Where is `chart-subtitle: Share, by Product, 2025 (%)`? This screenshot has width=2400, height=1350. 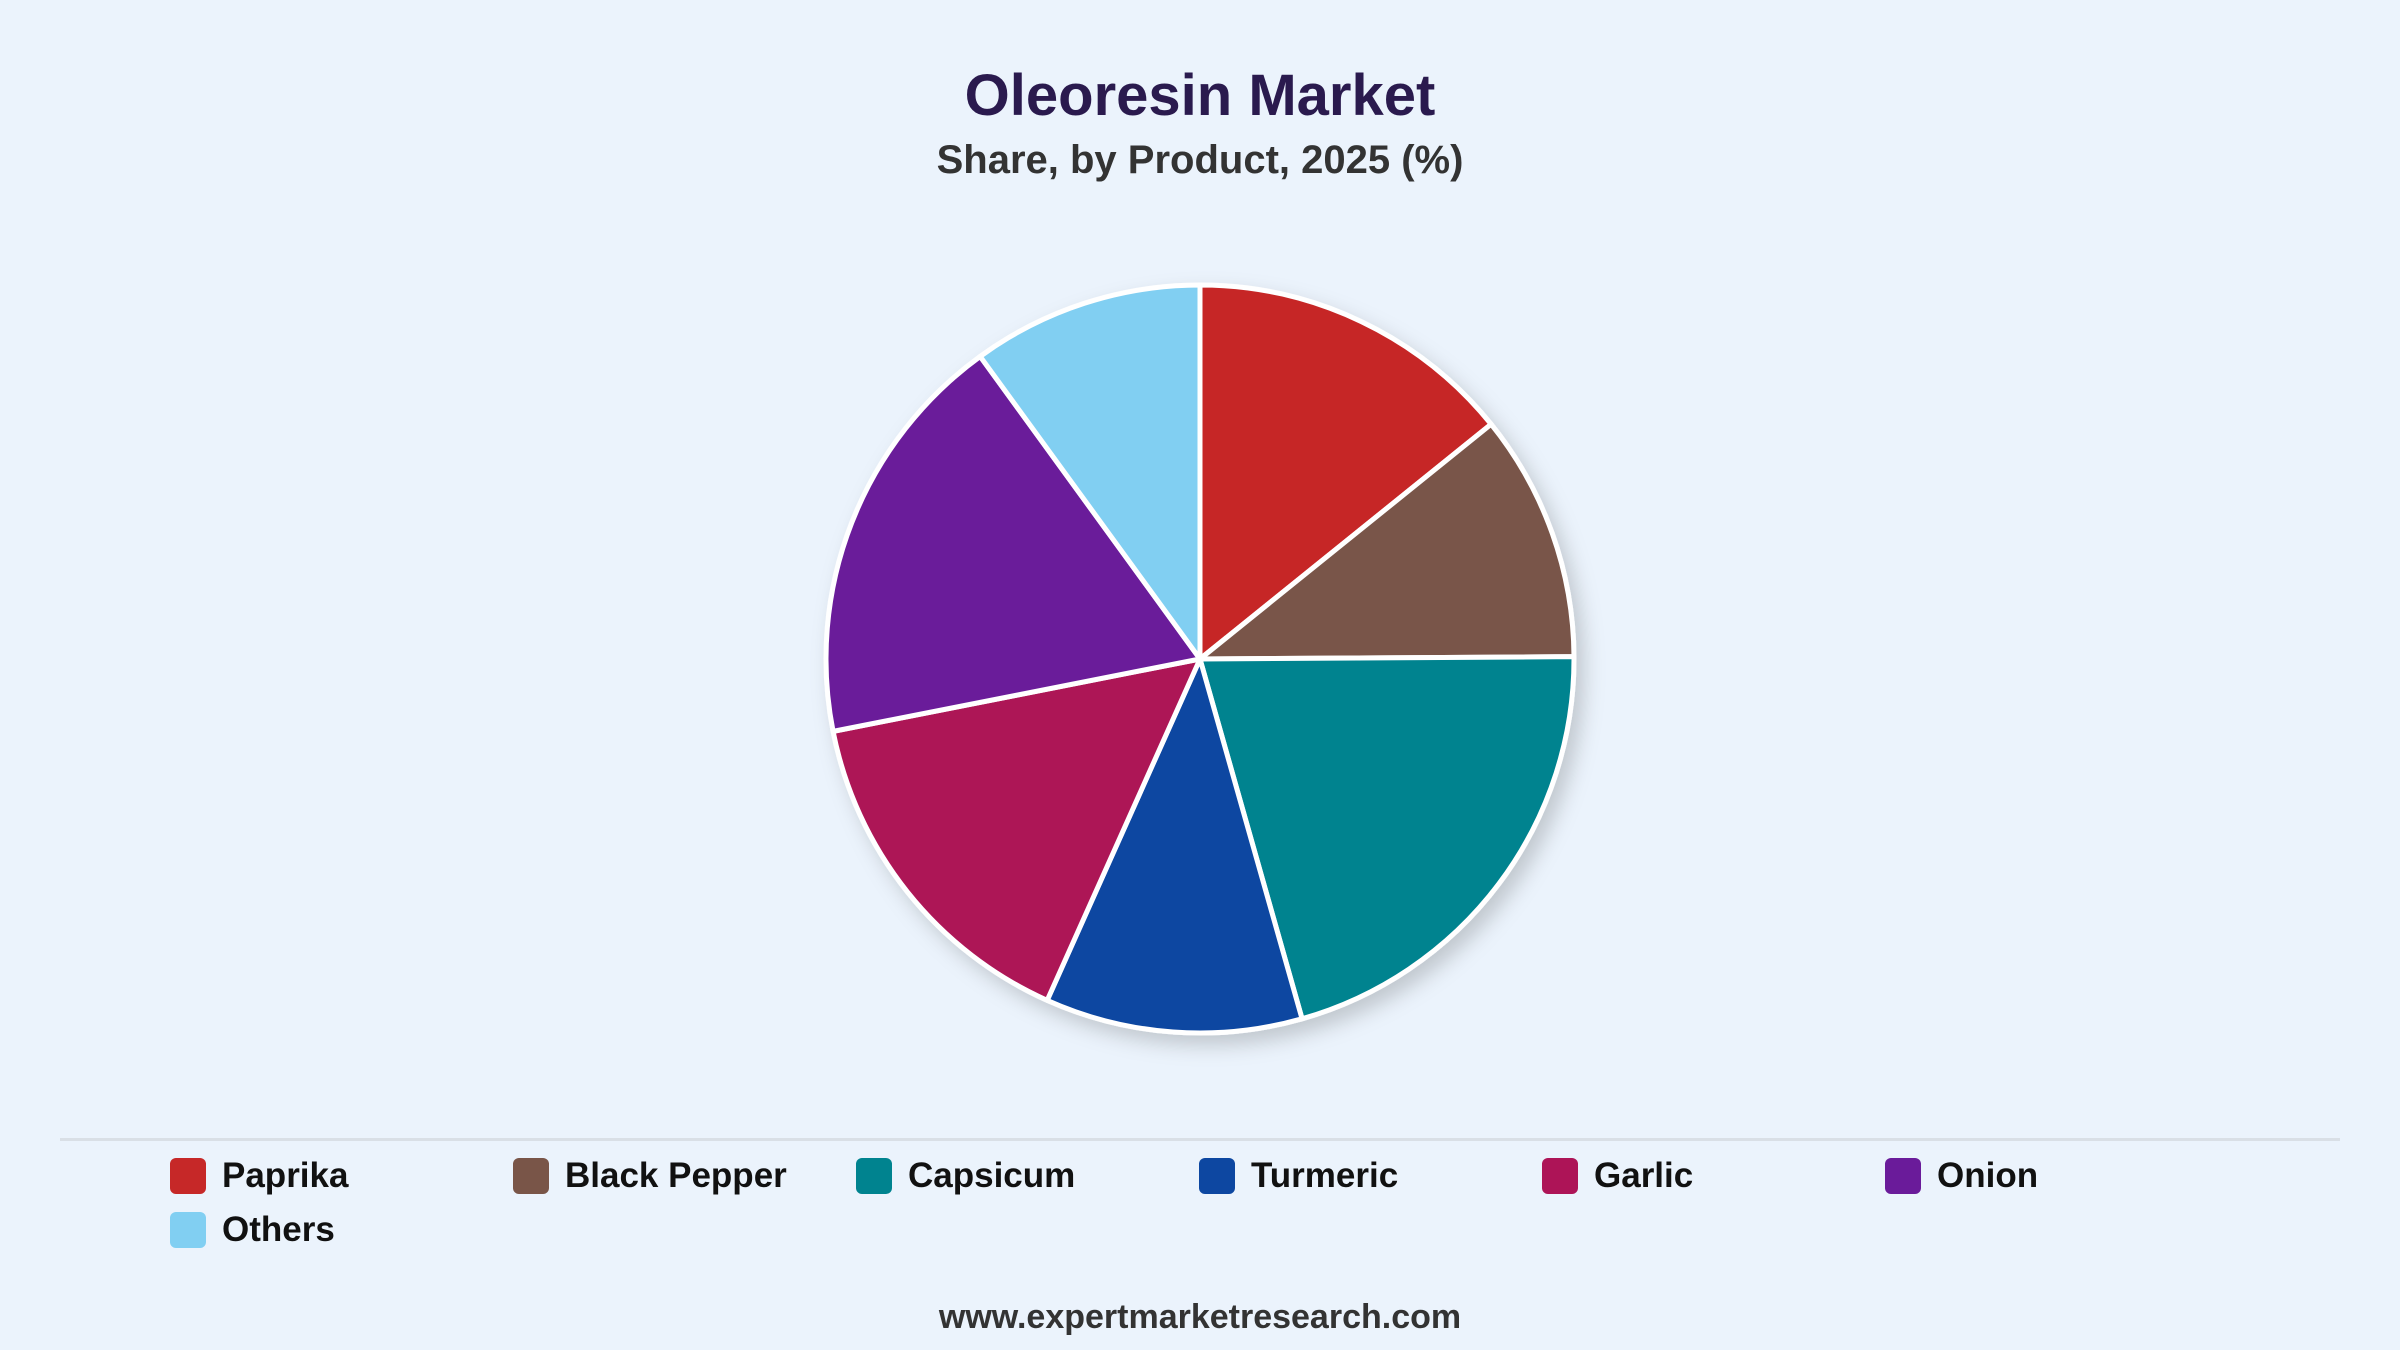 chart-subtitle: Share, by Product, 2025 (%) is located at coordinates (1200, 160).